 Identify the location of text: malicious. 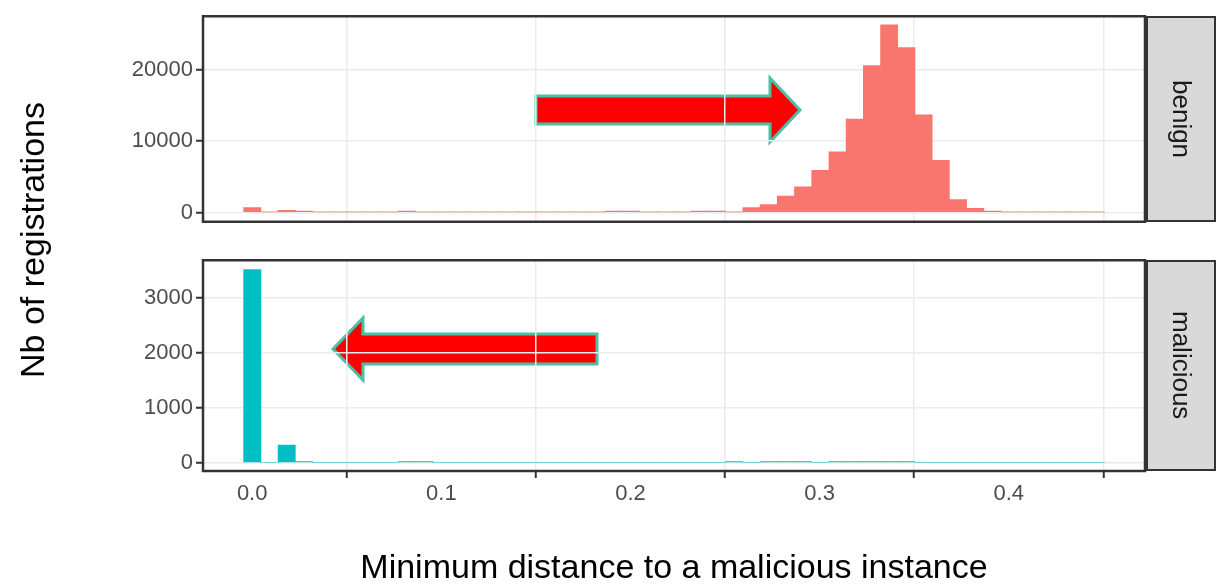
(1181, 365).